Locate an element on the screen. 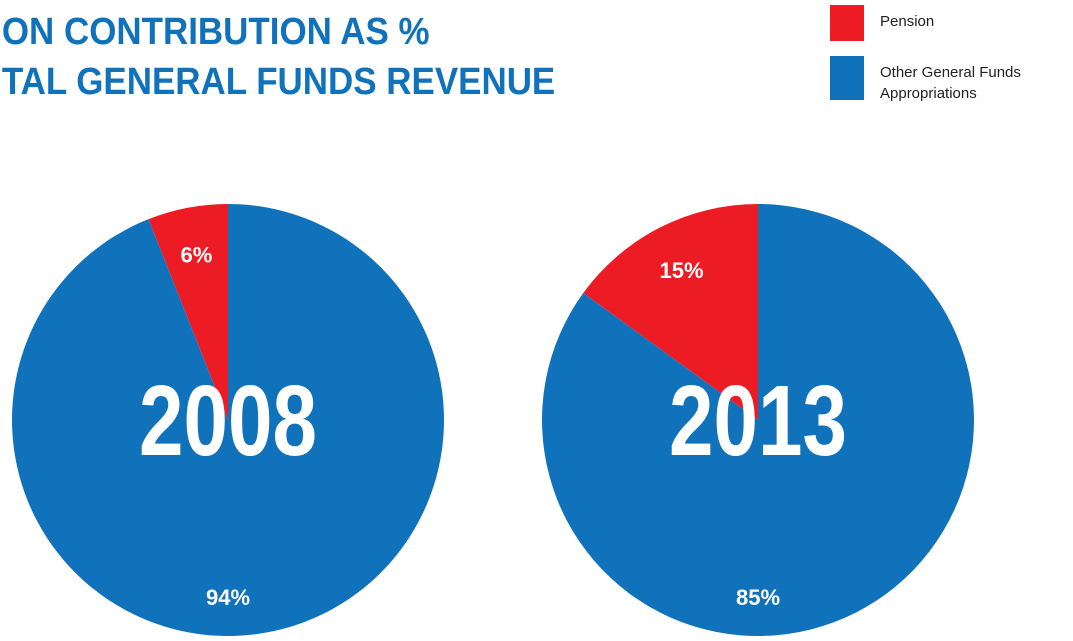 This screenshot has height=641, width=1073. legend-label: Pension is located at coordinates (907, 21).